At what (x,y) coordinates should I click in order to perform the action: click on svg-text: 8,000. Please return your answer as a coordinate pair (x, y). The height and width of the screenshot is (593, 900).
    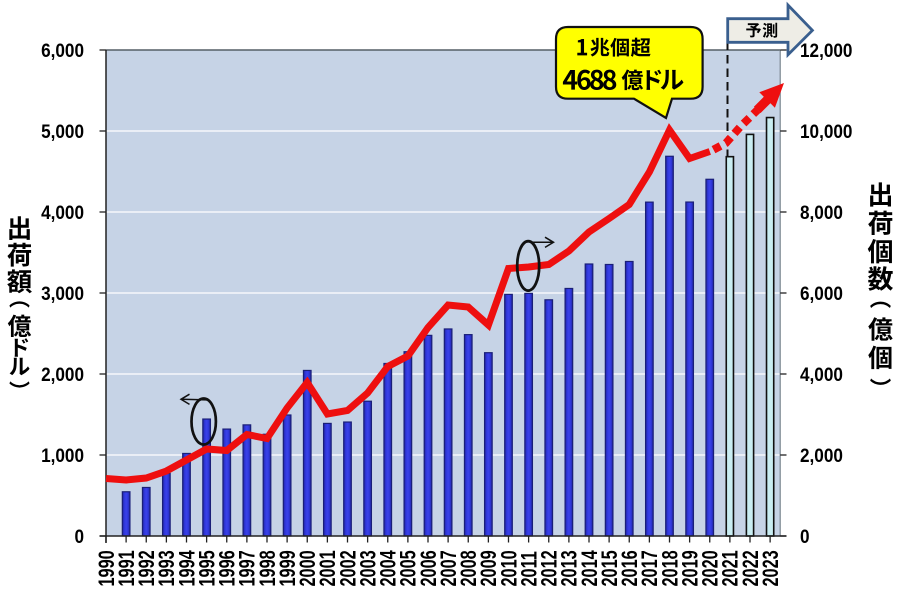
    Looking at the image, I should click on (821, 212).